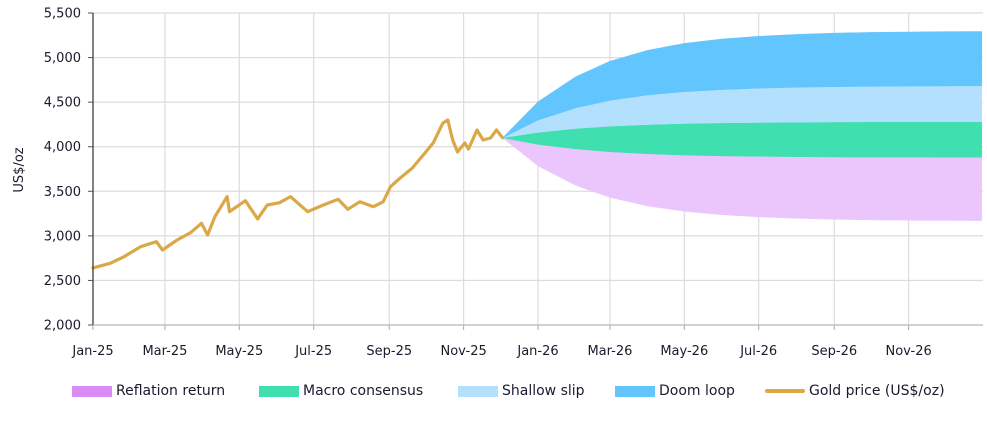  I want to click on legend-label: Shallow slip, so click(543, 391).